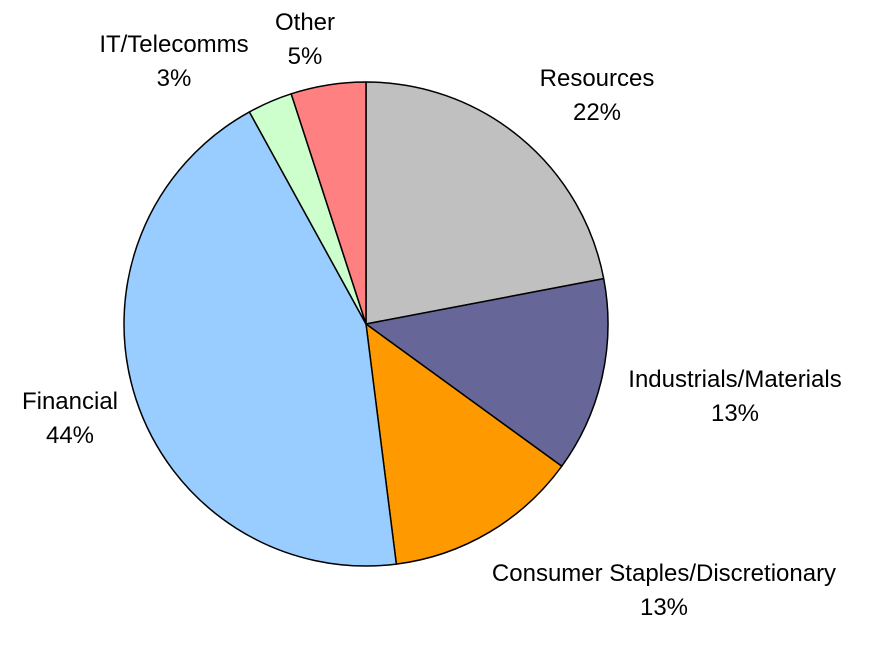 Image resolution: width=879 pixels, height=650 pixels. Describe the element at coordinates (70, 418) in the screenshot. I see `slice-label-financial: Financial 44%` at that location.